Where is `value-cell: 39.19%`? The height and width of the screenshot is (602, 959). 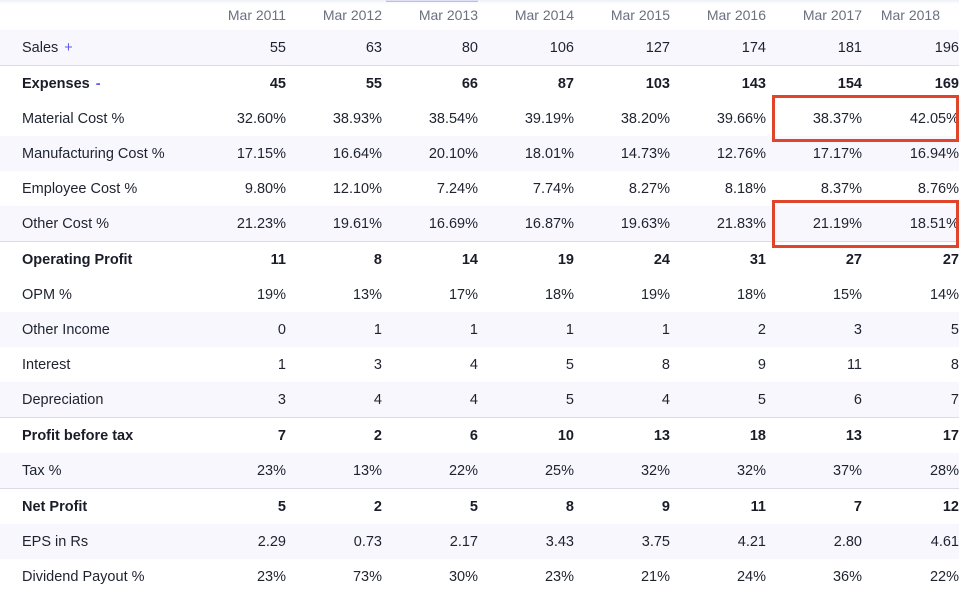
value-cell: 39.19% is located at coordinates (549, 118).